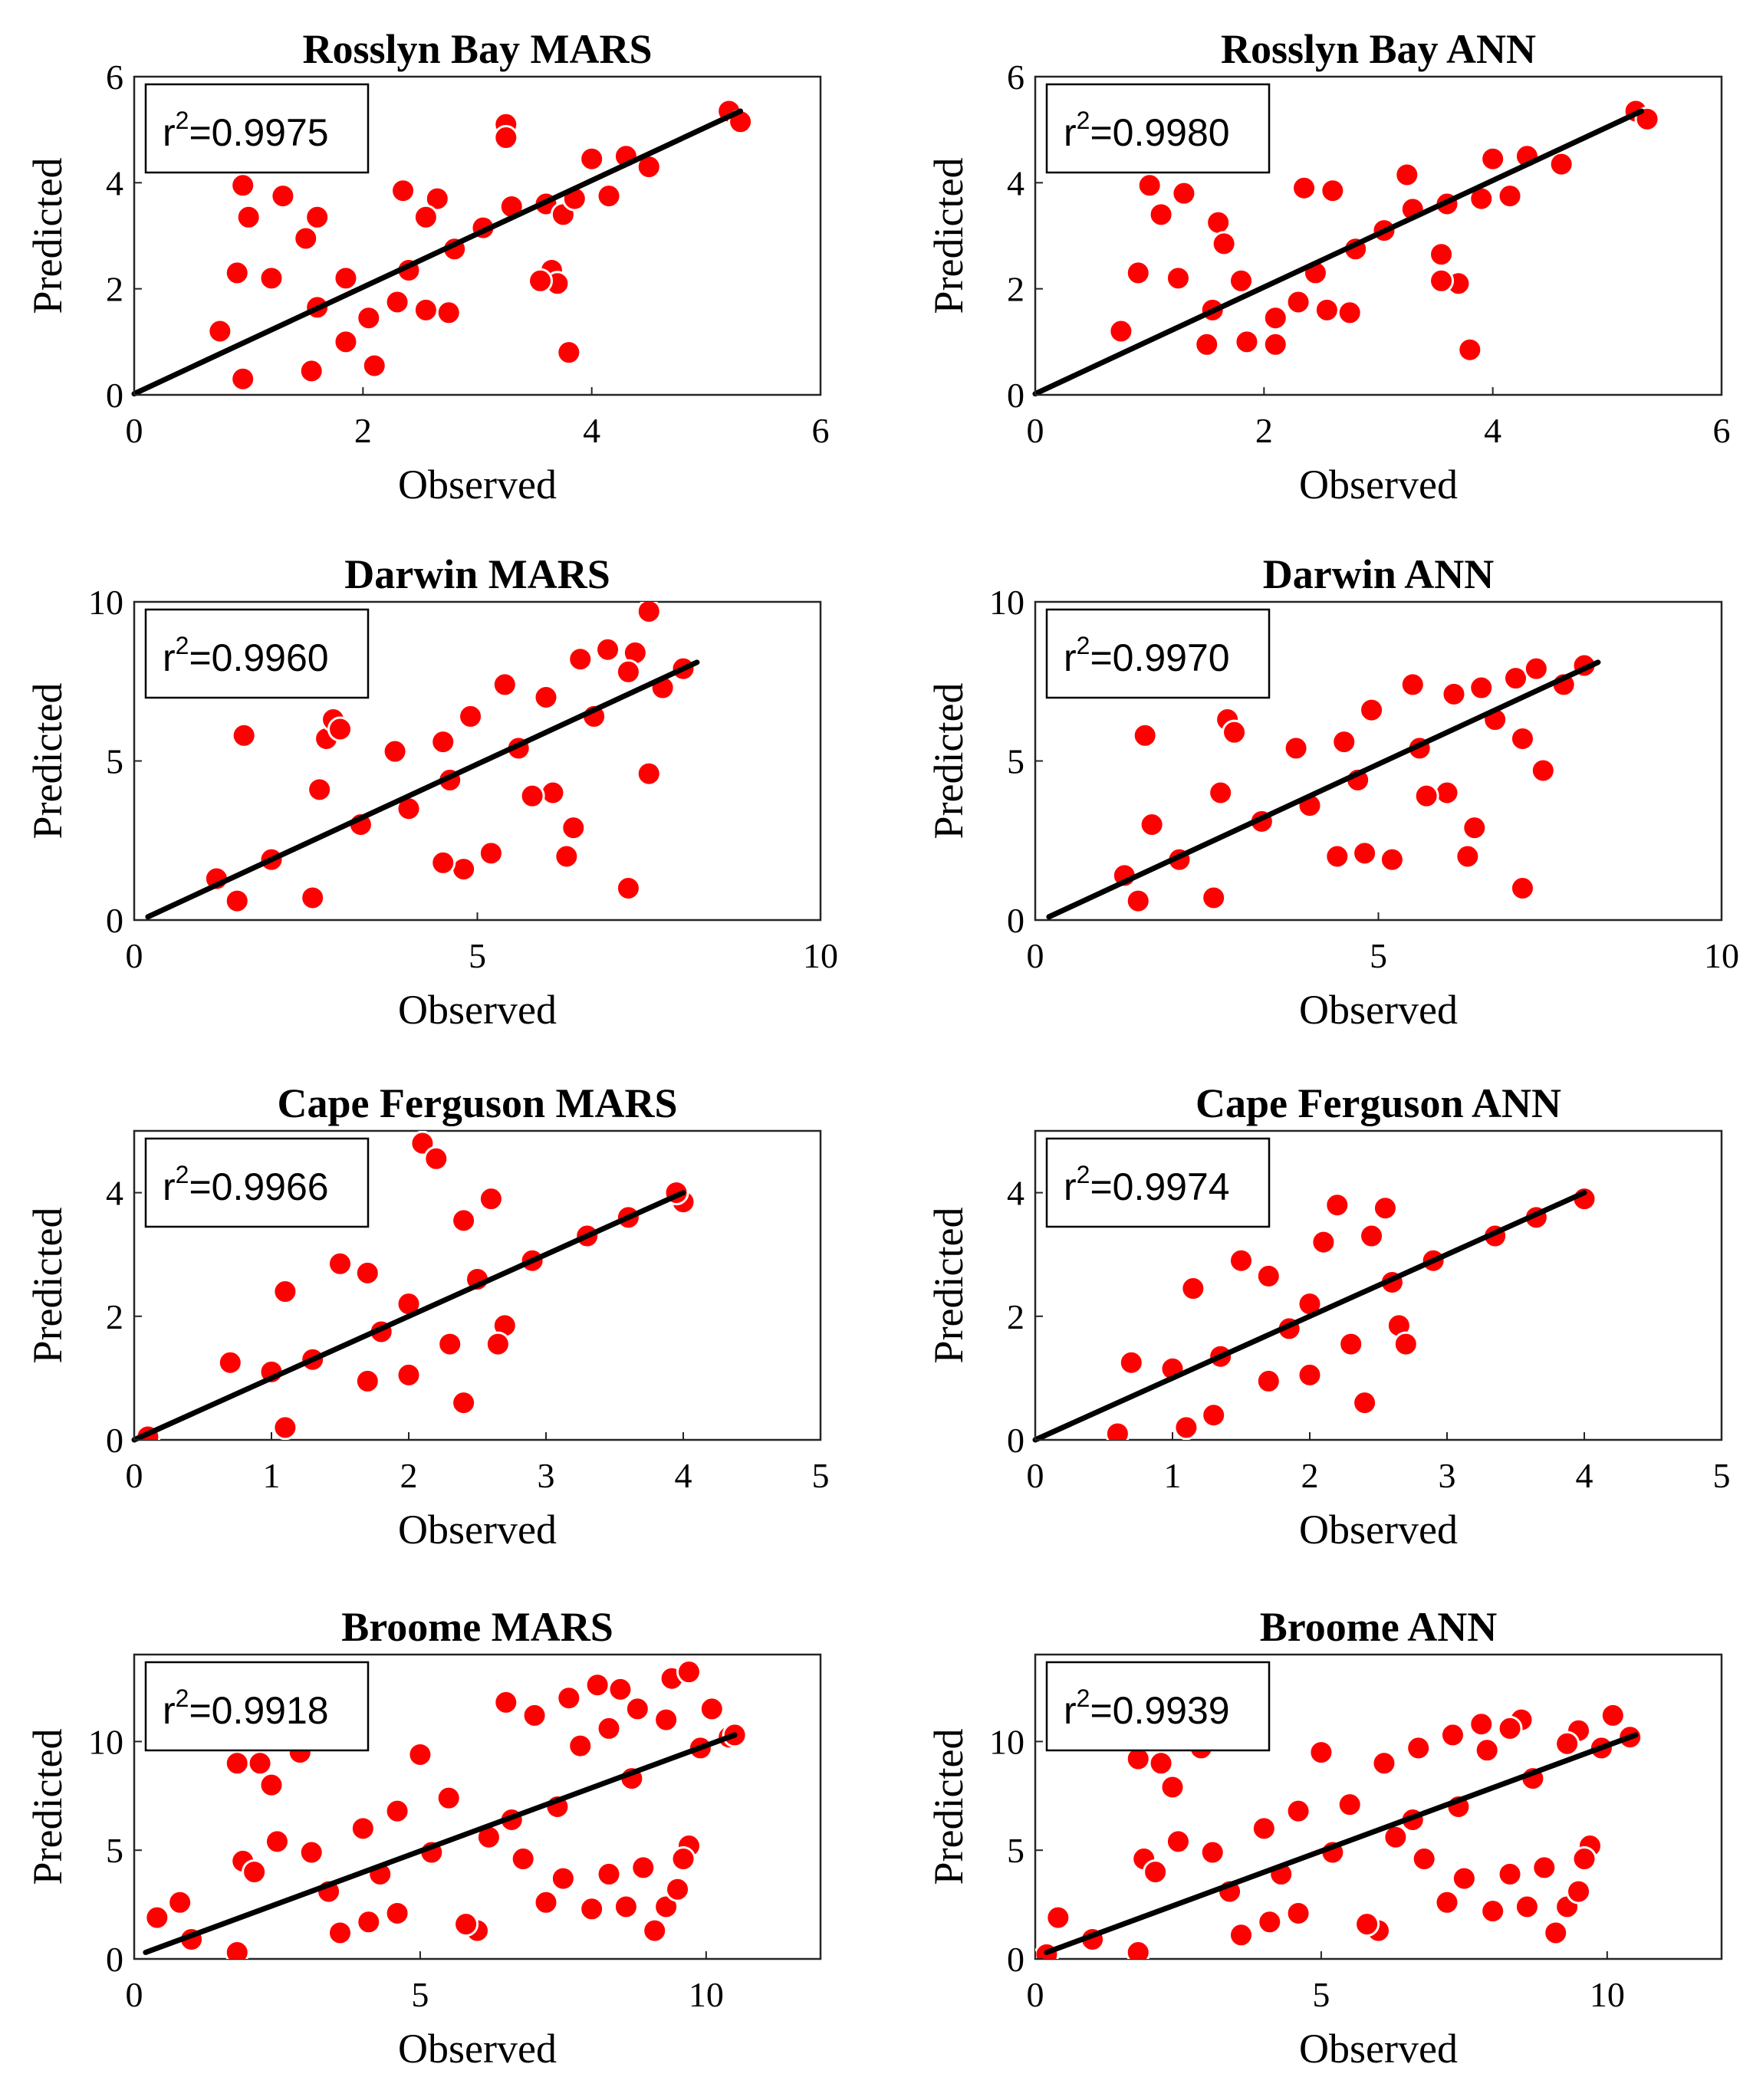  I want to click on chart-6-xtick-label-2: 10, so click(706, 1994).